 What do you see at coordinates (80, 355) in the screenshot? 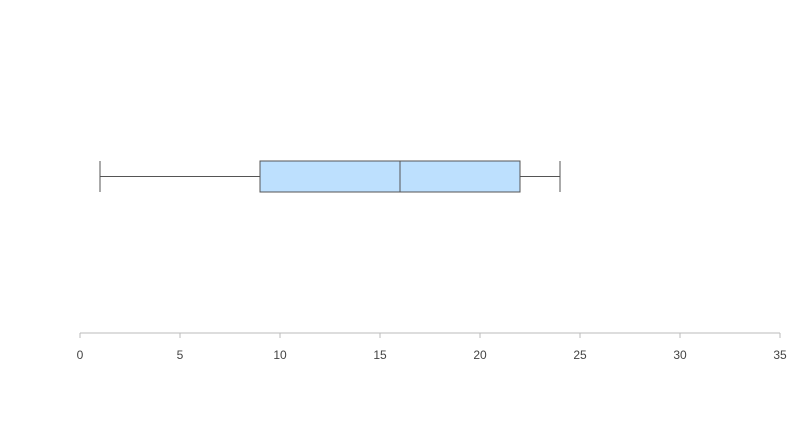
I see `x-tick-label: 0` at bounding box center [80, 355].